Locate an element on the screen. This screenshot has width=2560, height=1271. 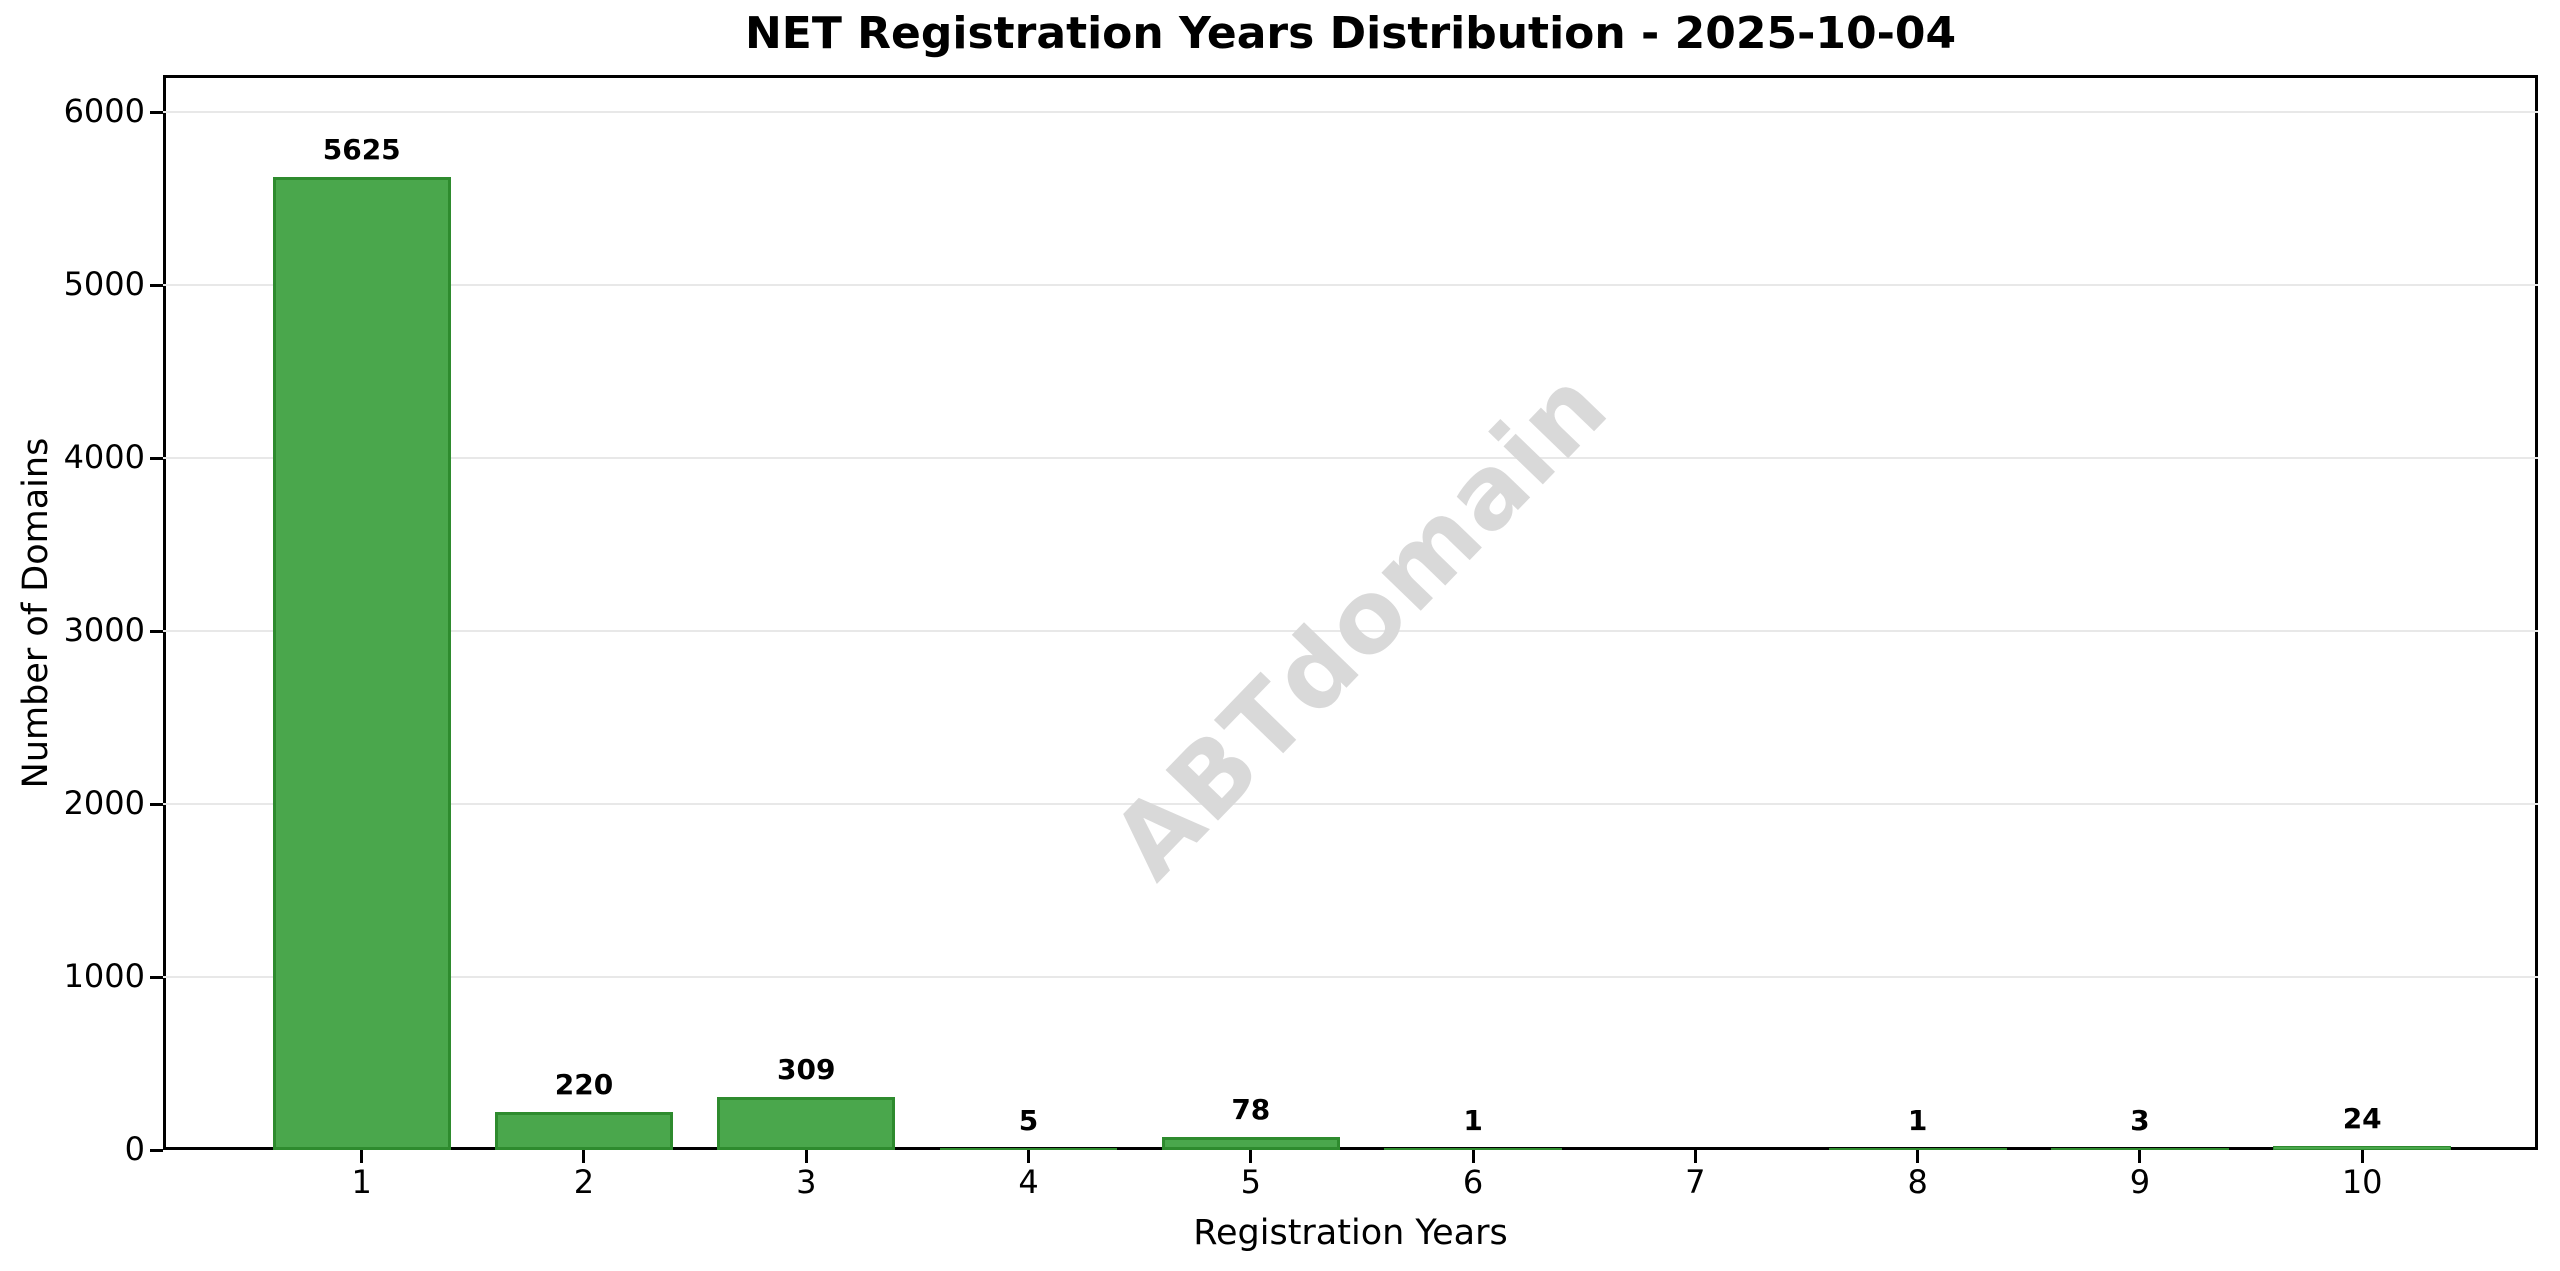
bar-value-label: 3 is located at coordinates (2140, 1120).